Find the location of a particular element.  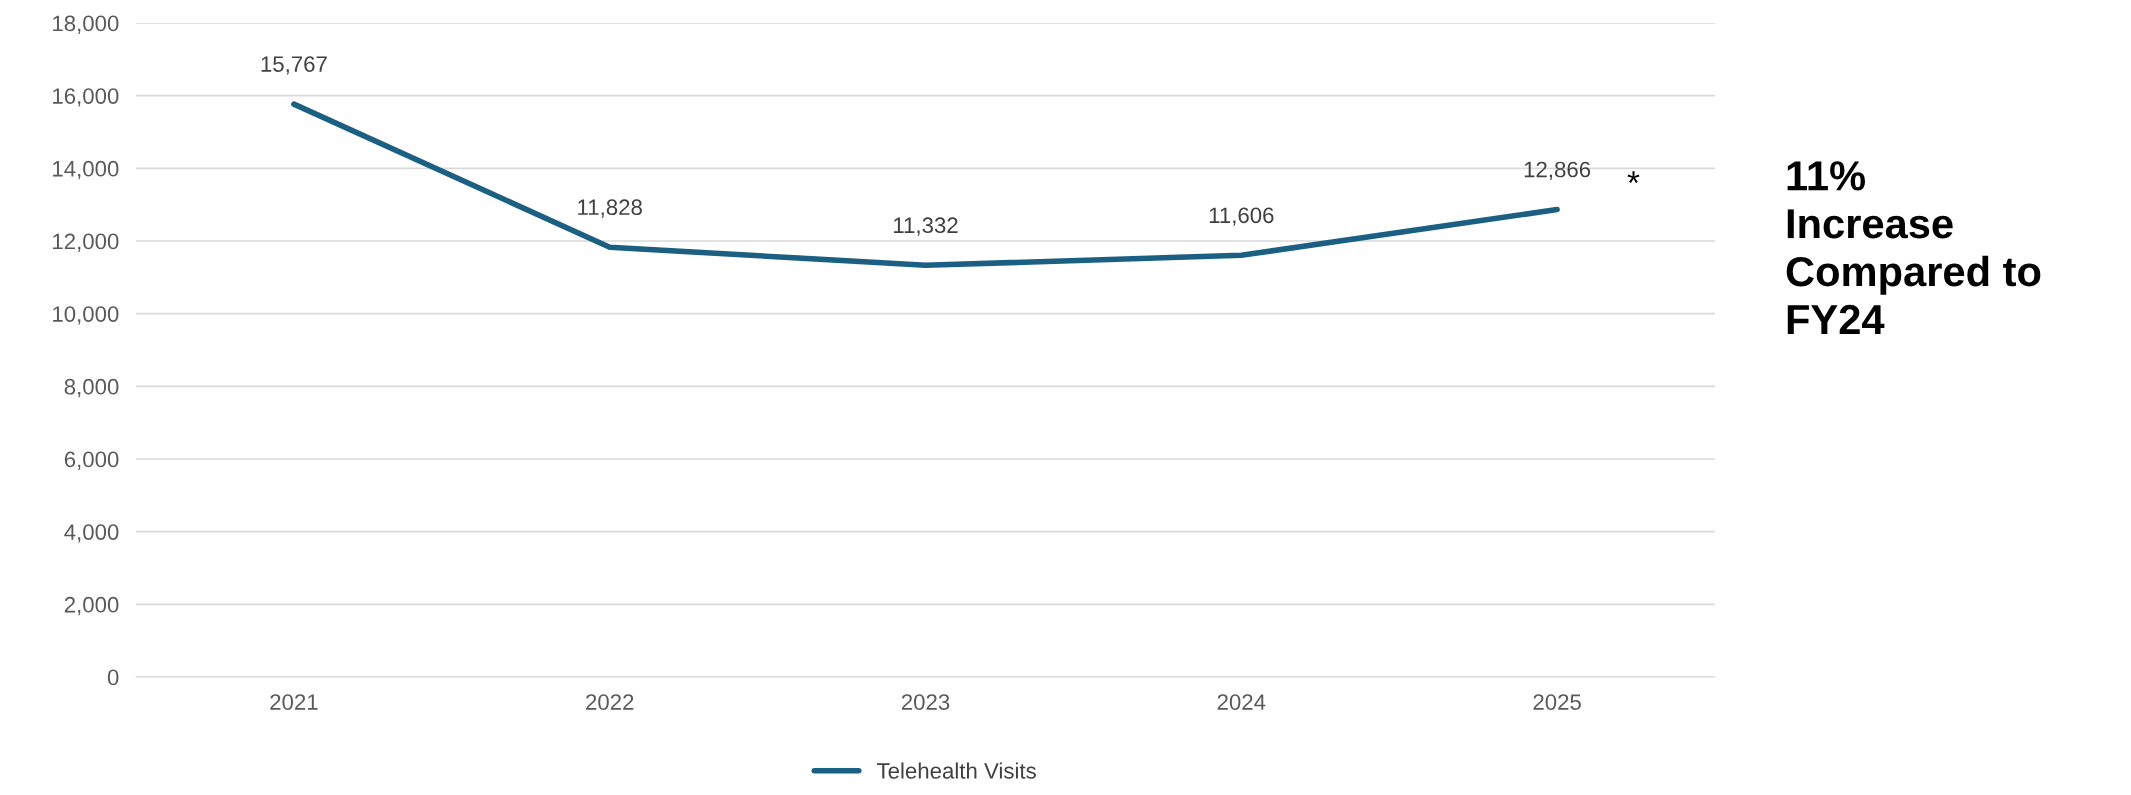

x-tick-label: 2025 is located at coordinates (1557, 702).